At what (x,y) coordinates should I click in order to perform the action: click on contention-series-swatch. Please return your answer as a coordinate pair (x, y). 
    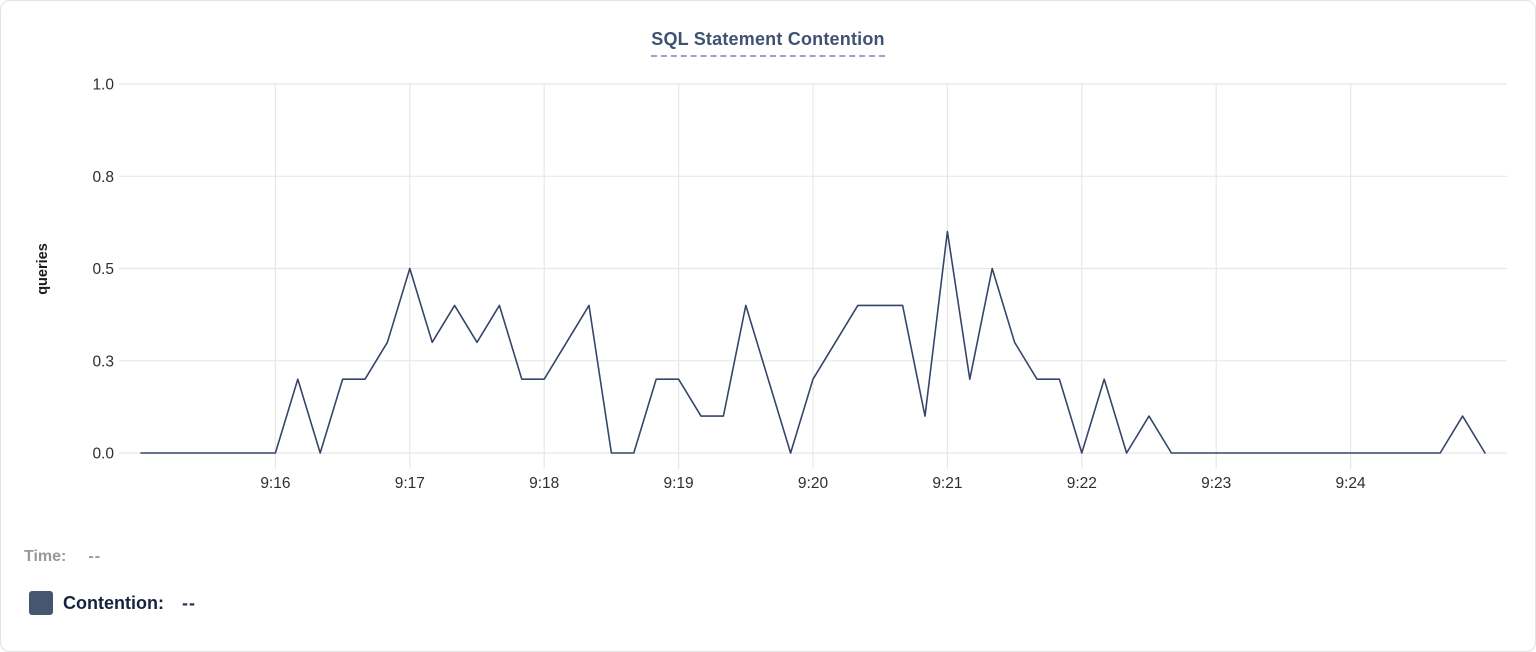
    Looking at the image, I should click on (41, 603).